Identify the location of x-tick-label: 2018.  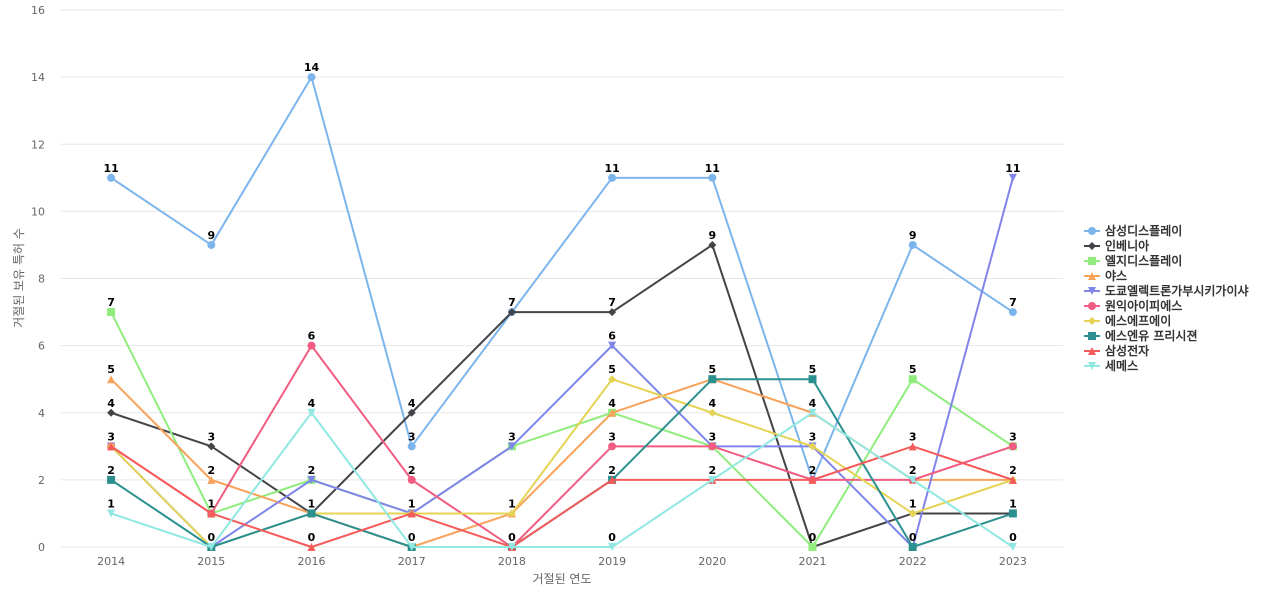
(512, 561).